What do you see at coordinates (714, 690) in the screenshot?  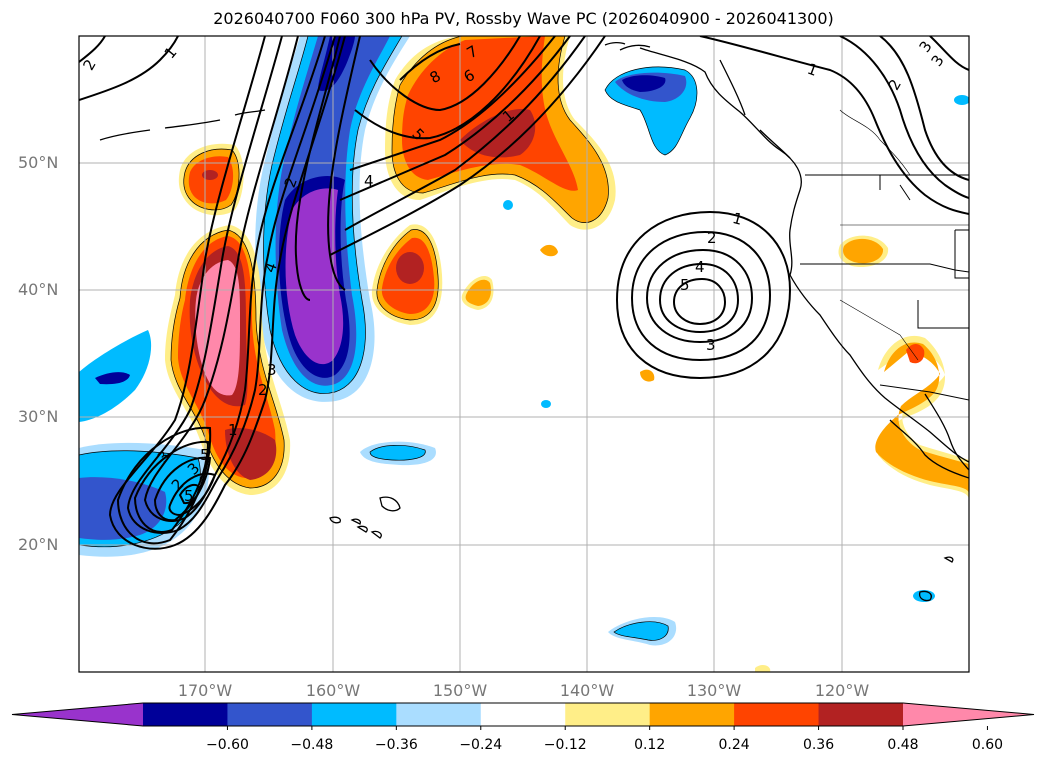 I see `lon-label: 130°W` at bounding box center [714, 690].